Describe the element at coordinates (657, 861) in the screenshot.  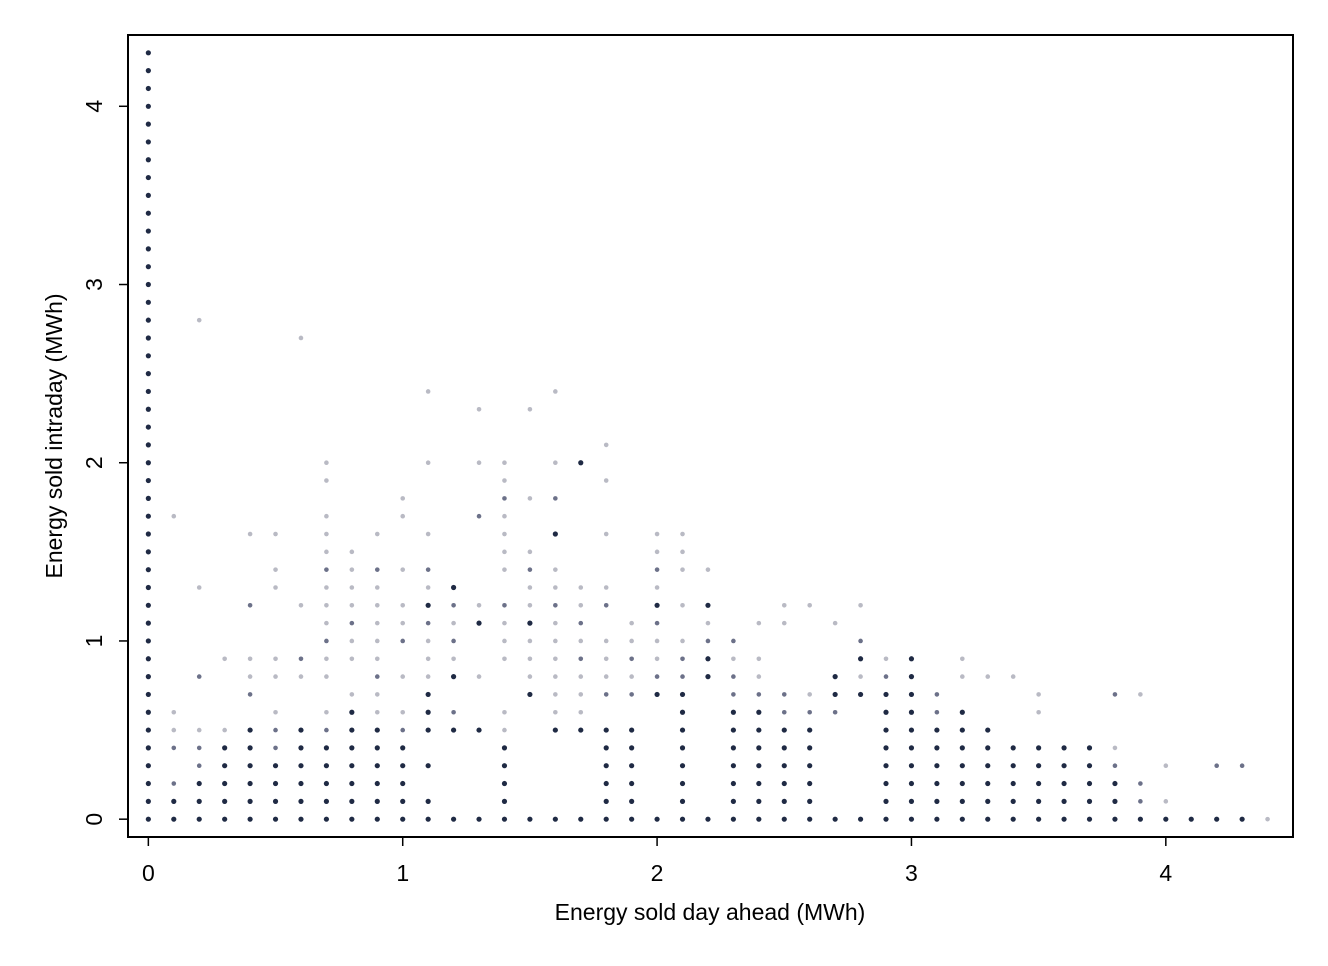
I see `x-axis: 0 1 2 3 4` at that location.